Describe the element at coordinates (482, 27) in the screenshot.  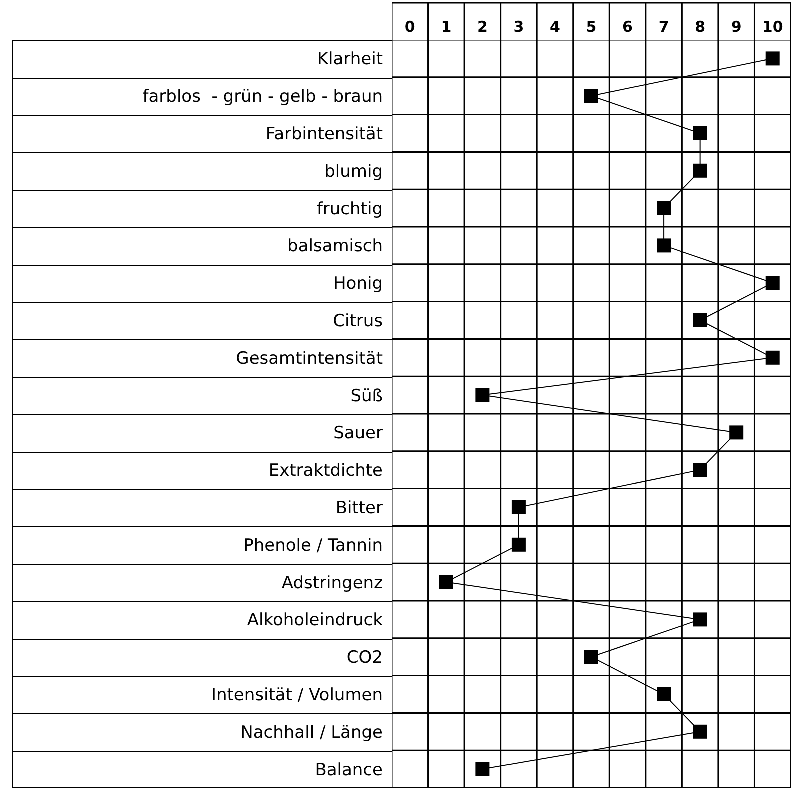
I see `x-tick-label: 2` at that location.